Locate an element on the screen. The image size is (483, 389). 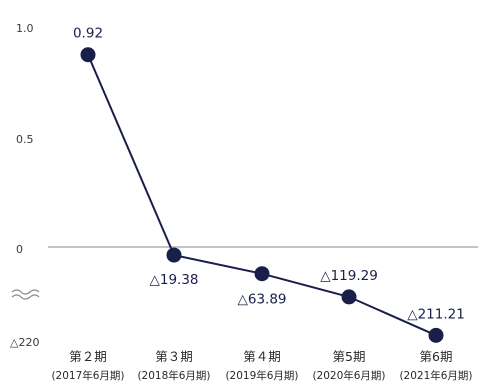
data-label: △119.29 is located at coordinates (349, 276).